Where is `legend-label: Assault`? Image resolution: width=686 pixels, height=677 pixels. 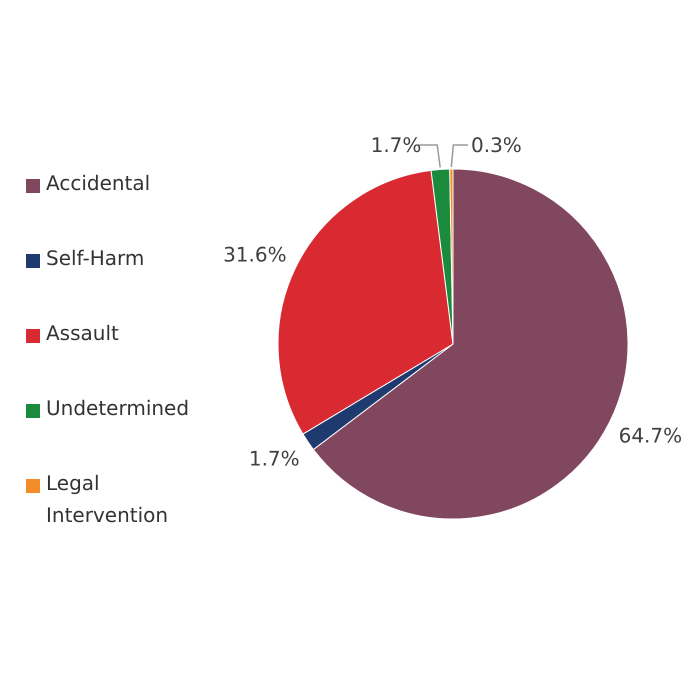 legend-label: Assault is located at coordinates (83, 333).